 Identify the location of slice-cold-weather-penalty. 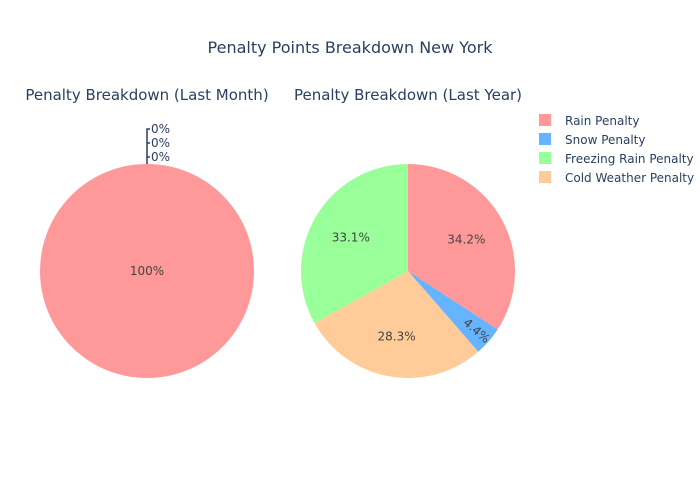
(396, 324).